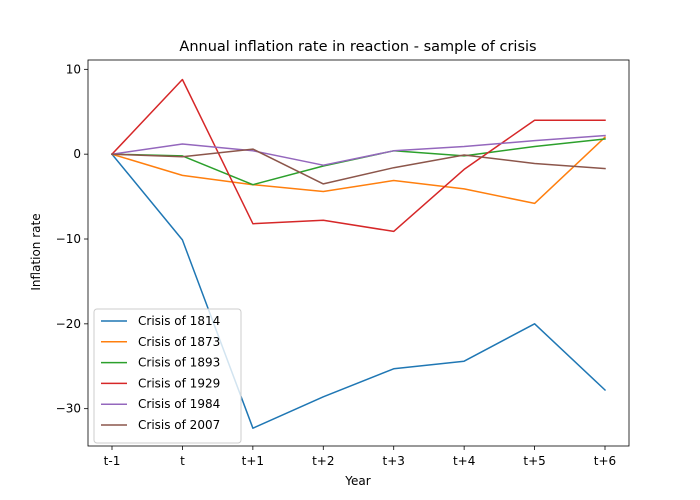 The image size is (700, 500). Describe the element at coordinates (605, 461) in the screenshot. I see `x-tick-label: t+6` at that location.